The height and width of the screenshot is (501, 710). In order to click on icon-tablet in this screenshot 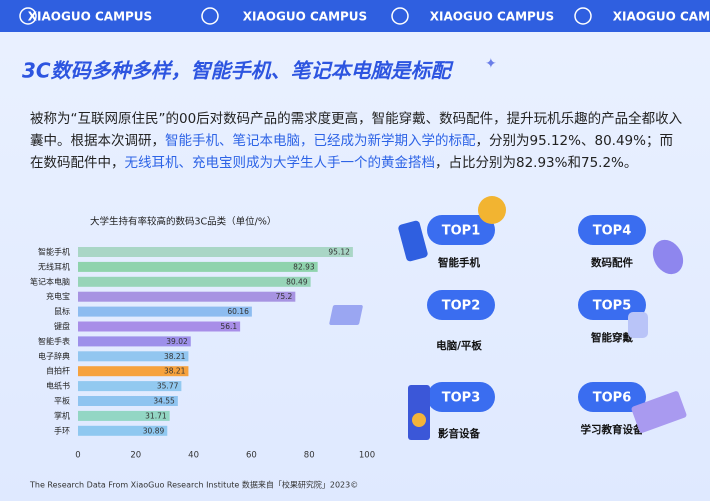, I will do `click(659, 412)`.